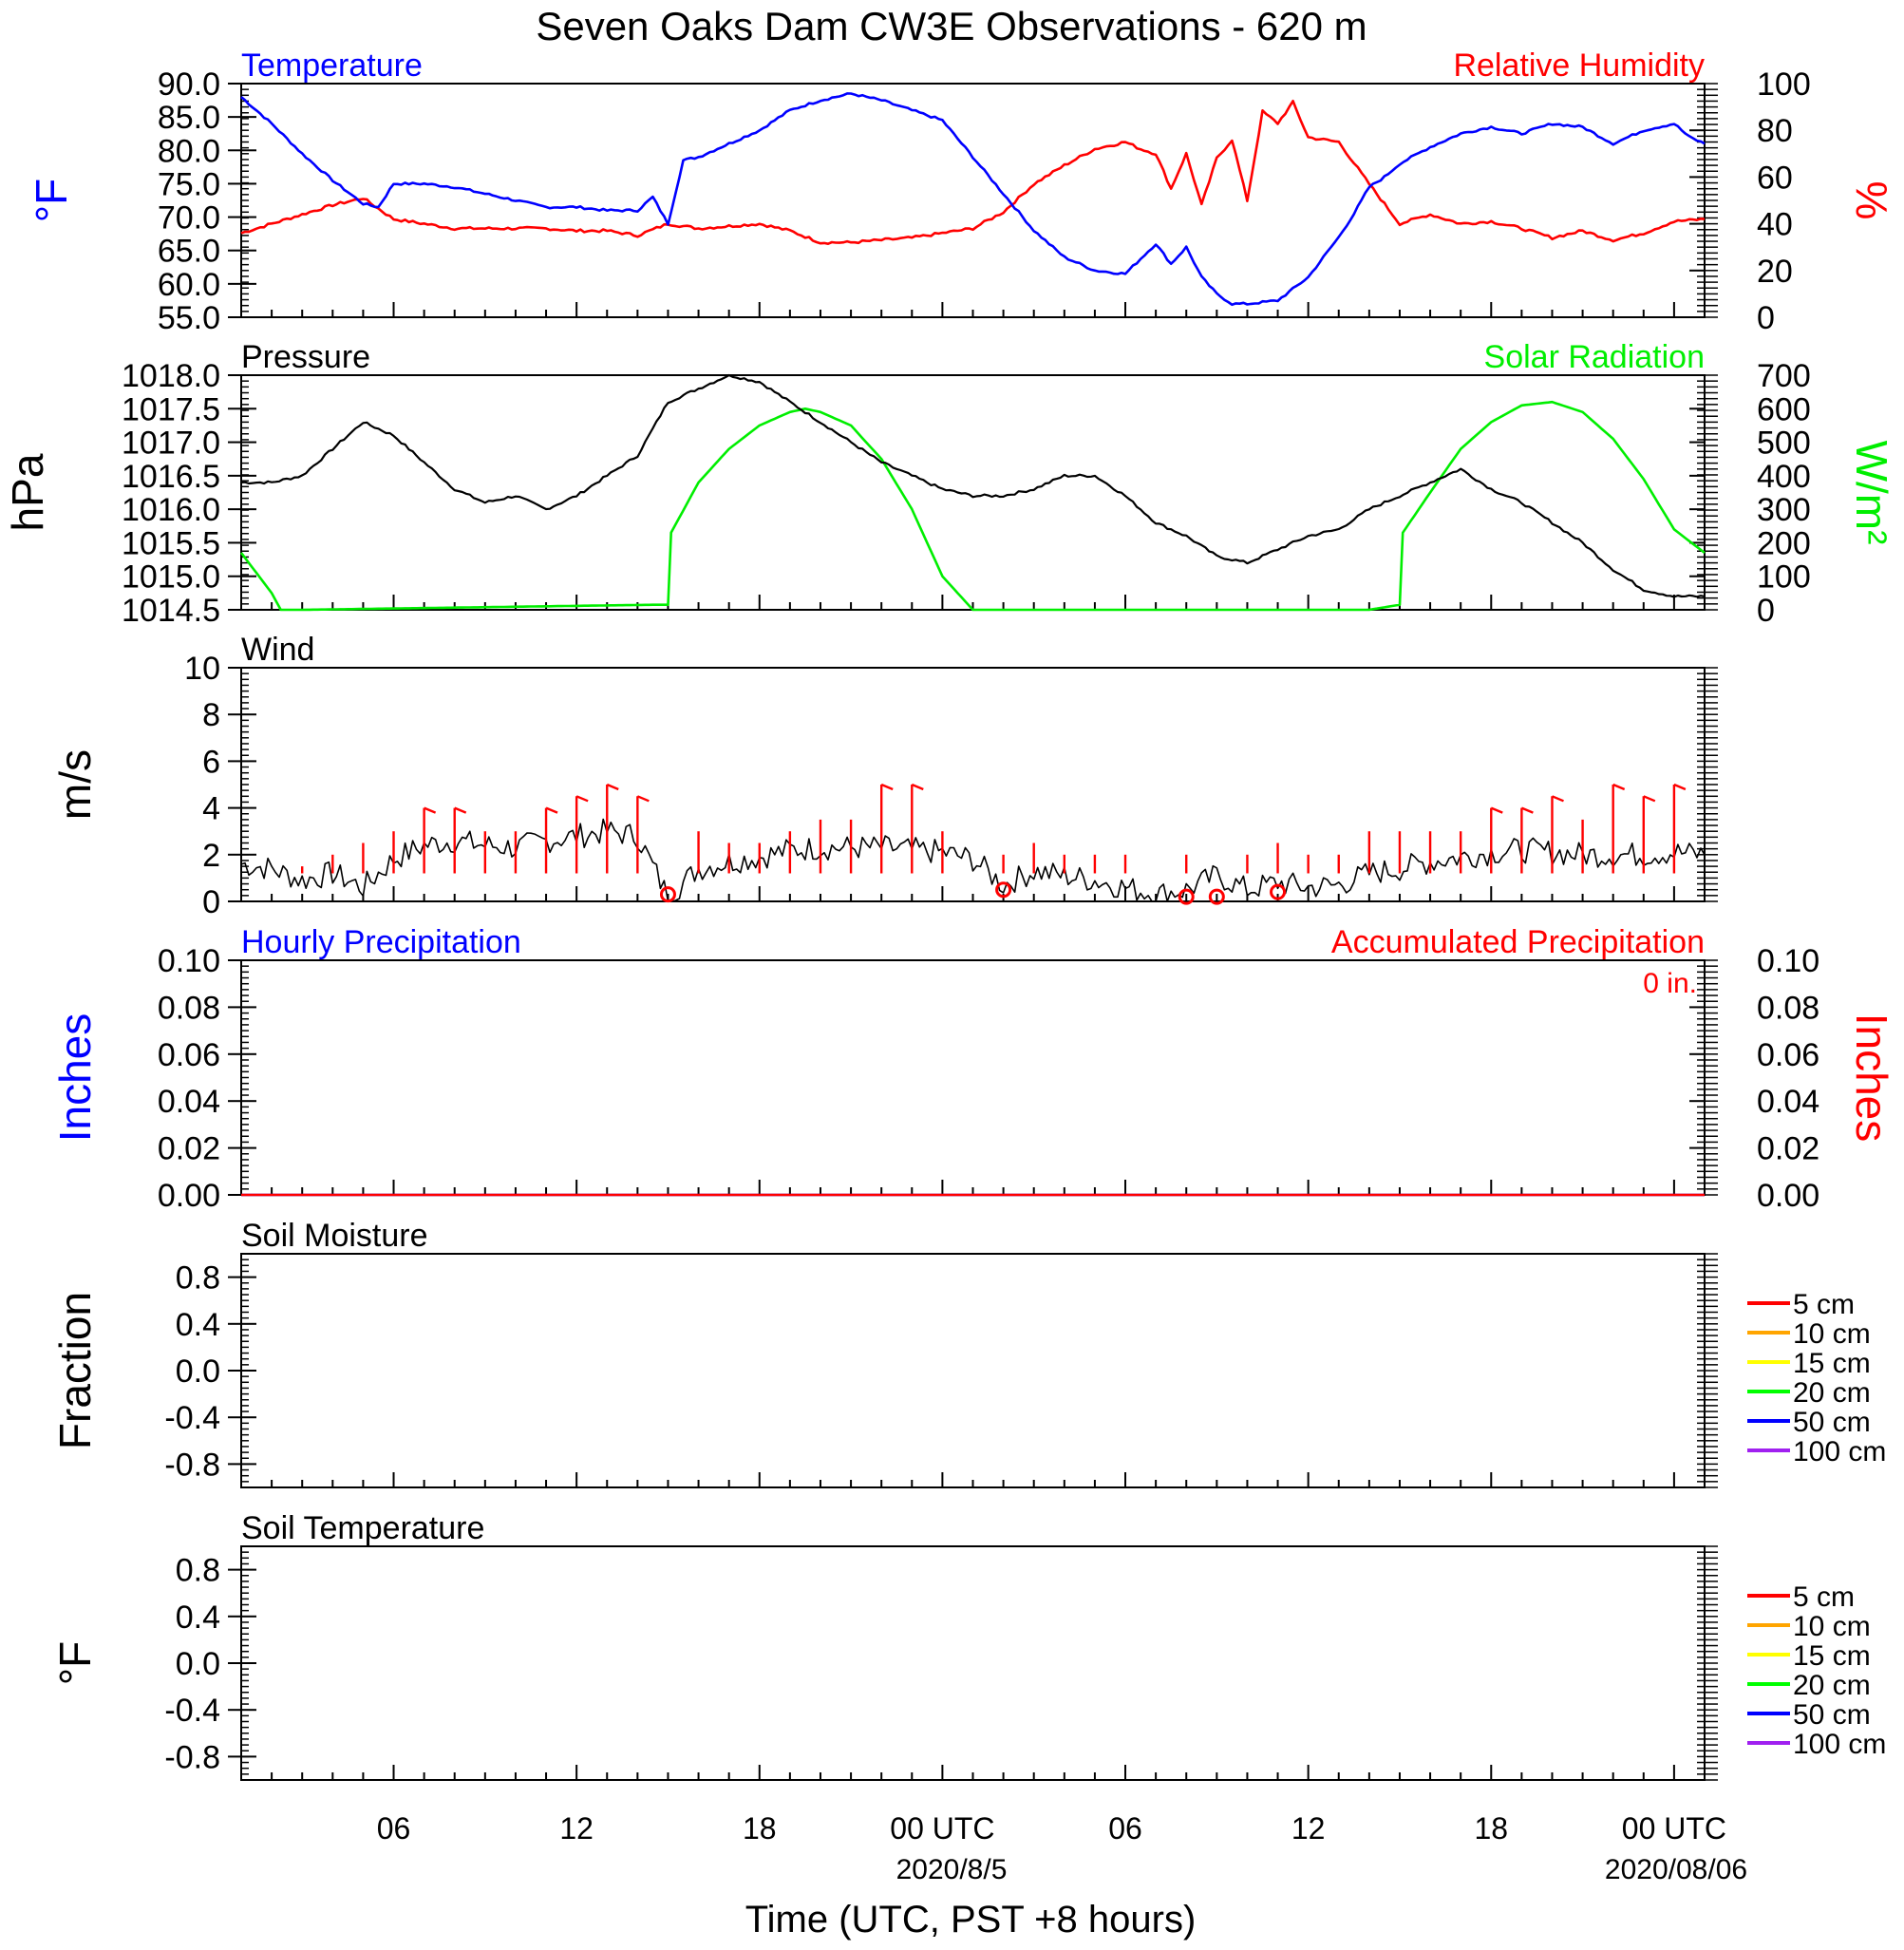  Describe the element at coordinates (576, 1828) in the screenshot. I see `x-tick-label-1: 12` at that location.